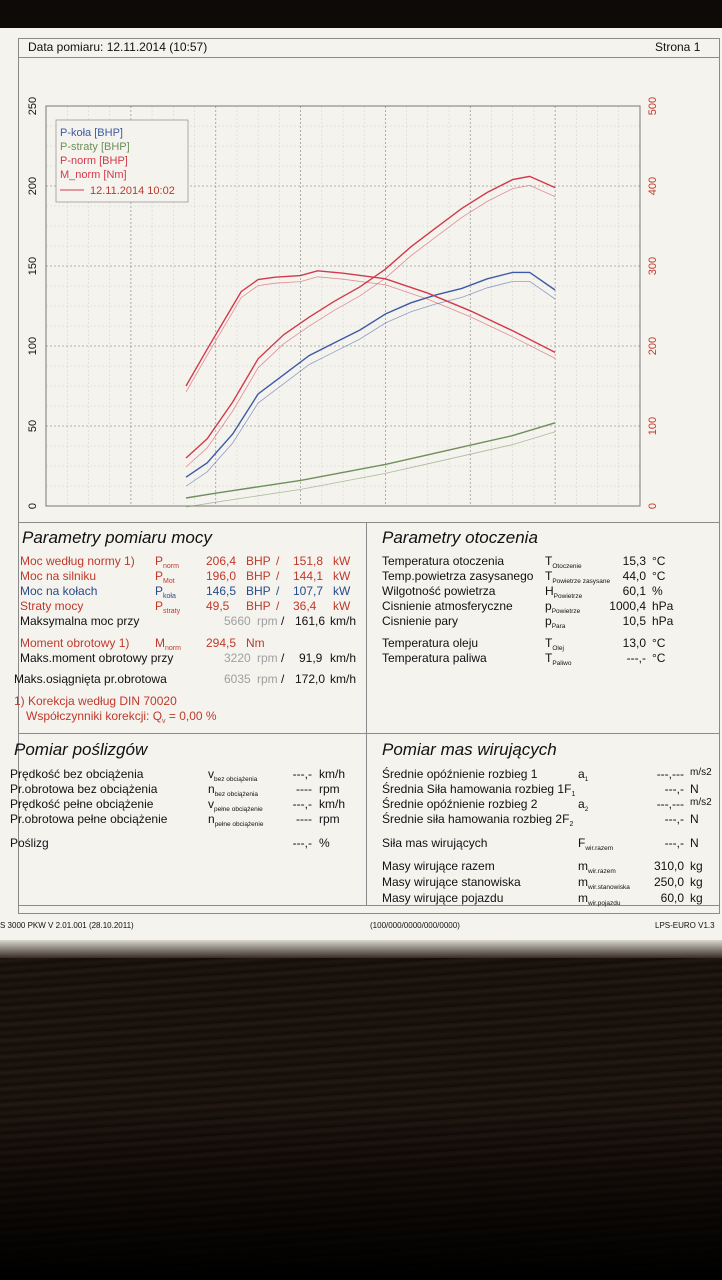 The width and height of the screenshot is (722, 1280). What do you see at coordinates (430, 643) in the screenshot?
I see `env-row-label: Temperatura oleju` at bounding box center [430, 643].